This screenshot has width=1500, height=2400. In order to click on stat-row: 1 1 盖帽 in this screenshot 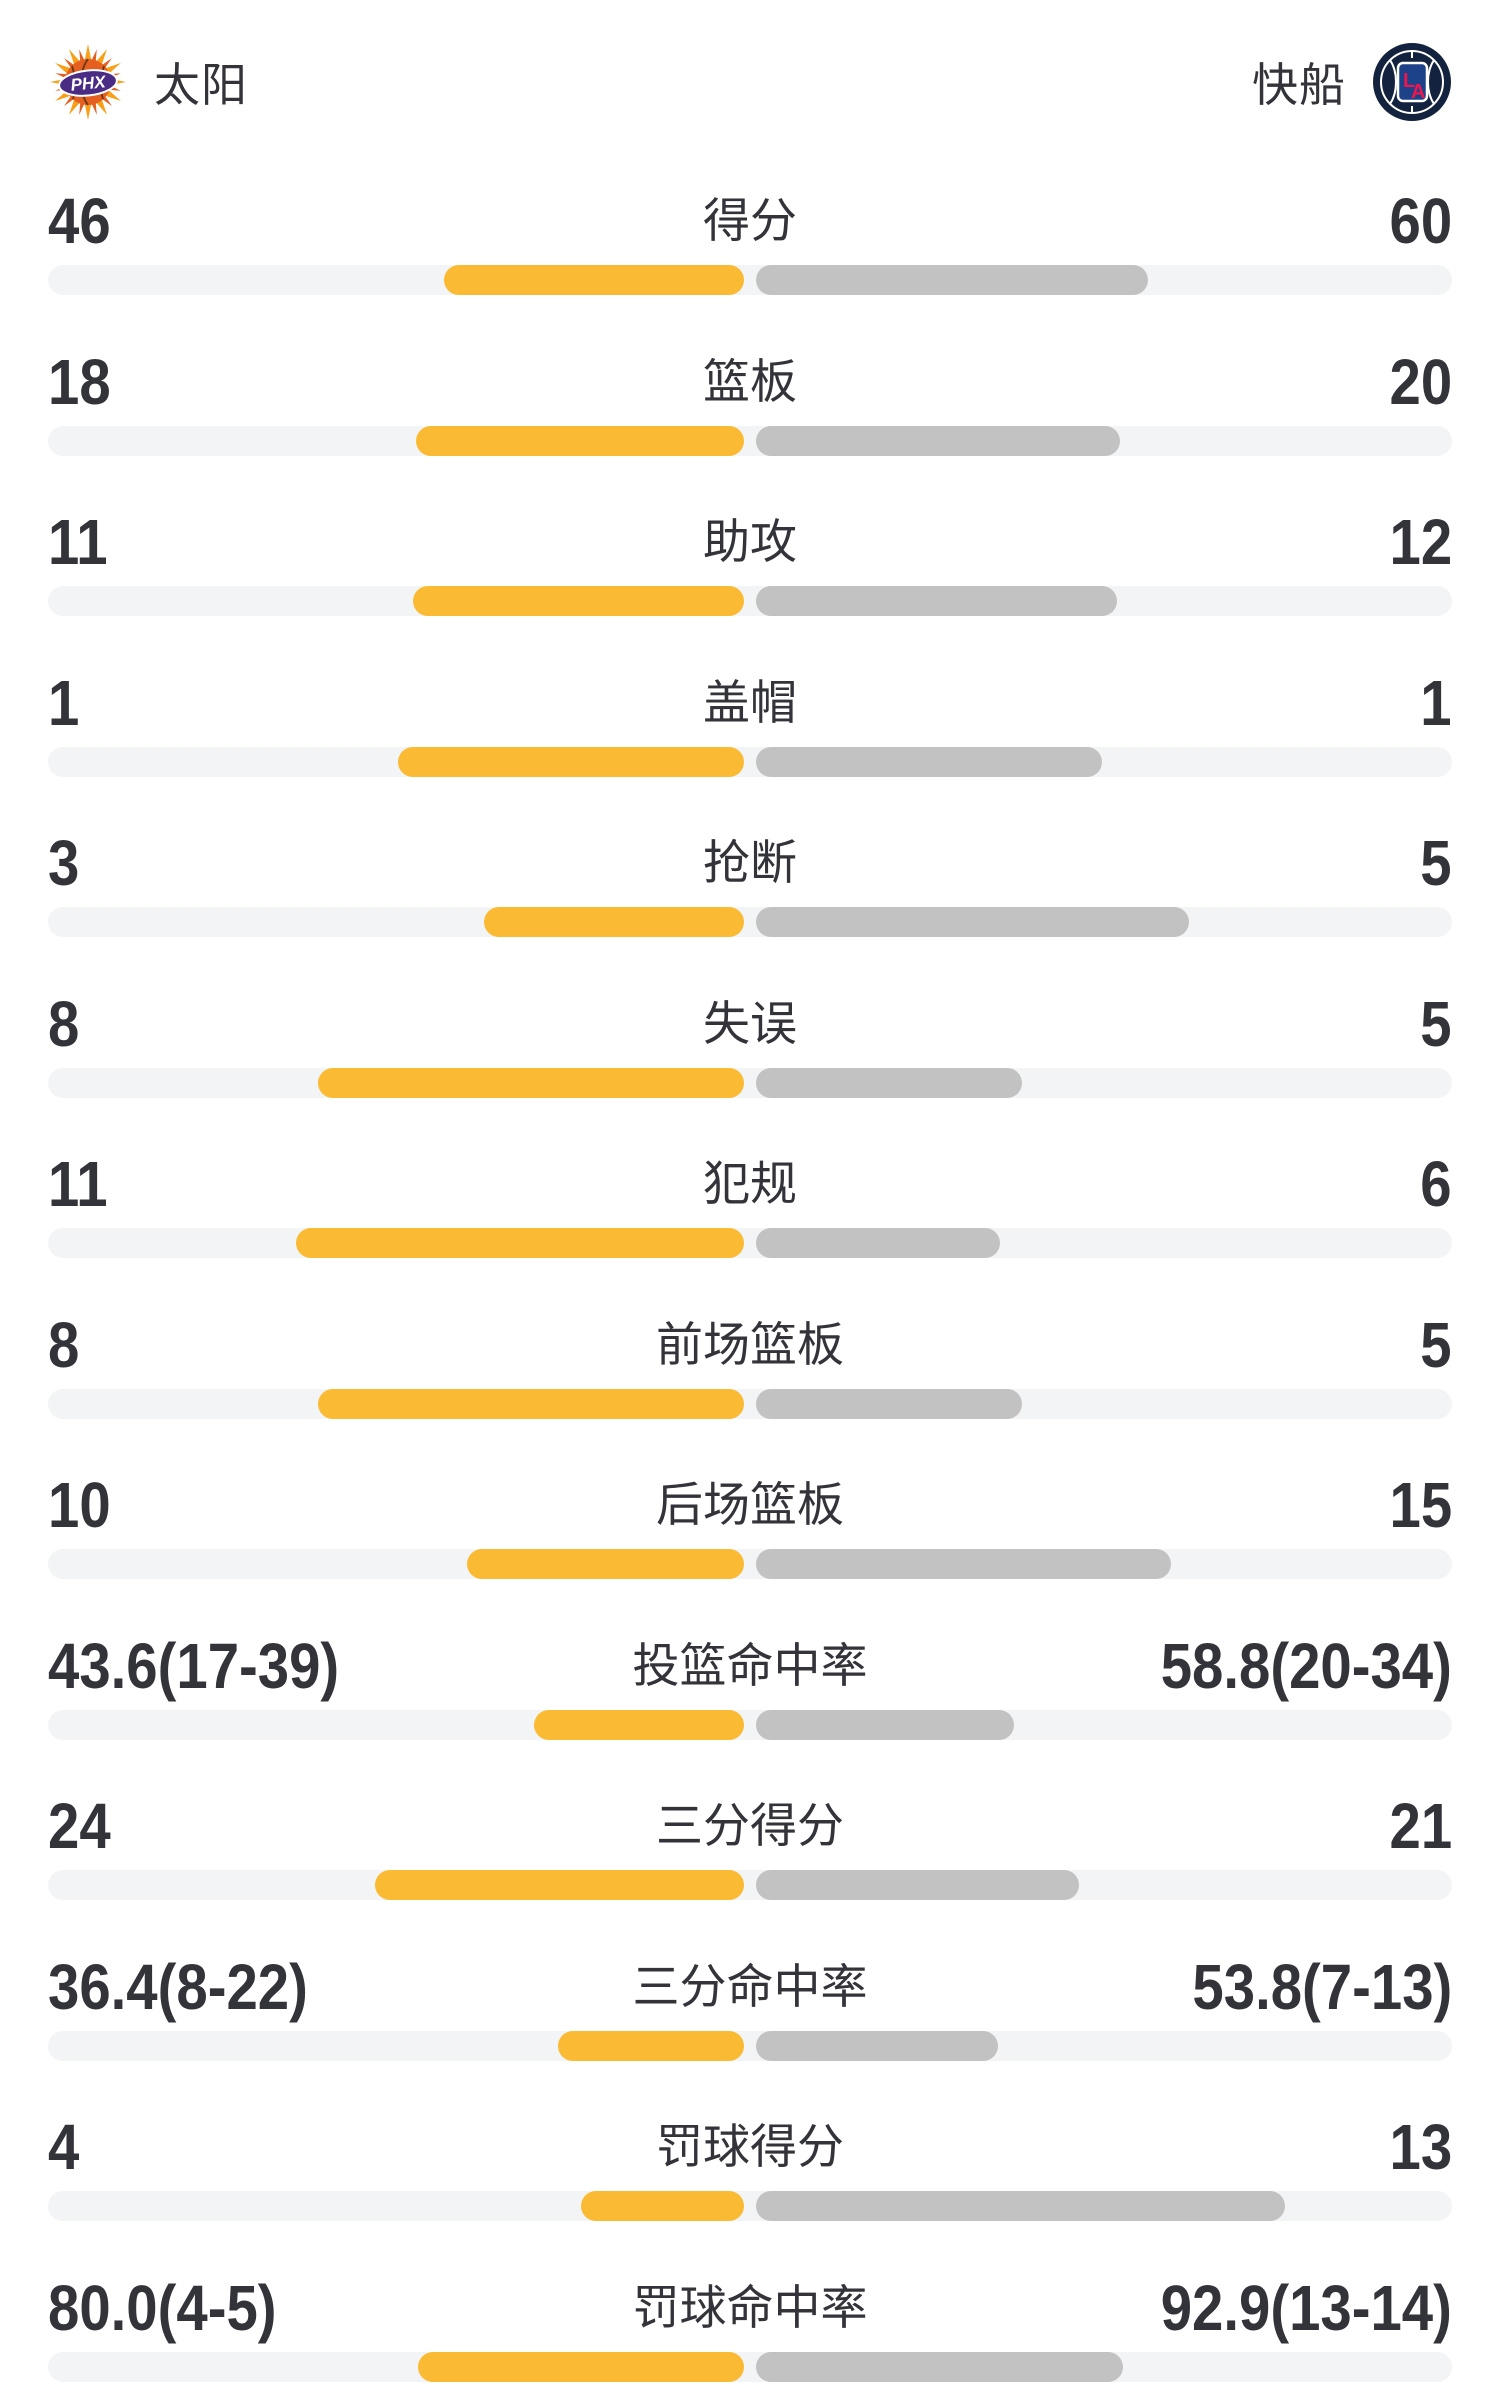, I will do `click(750, 729)`.